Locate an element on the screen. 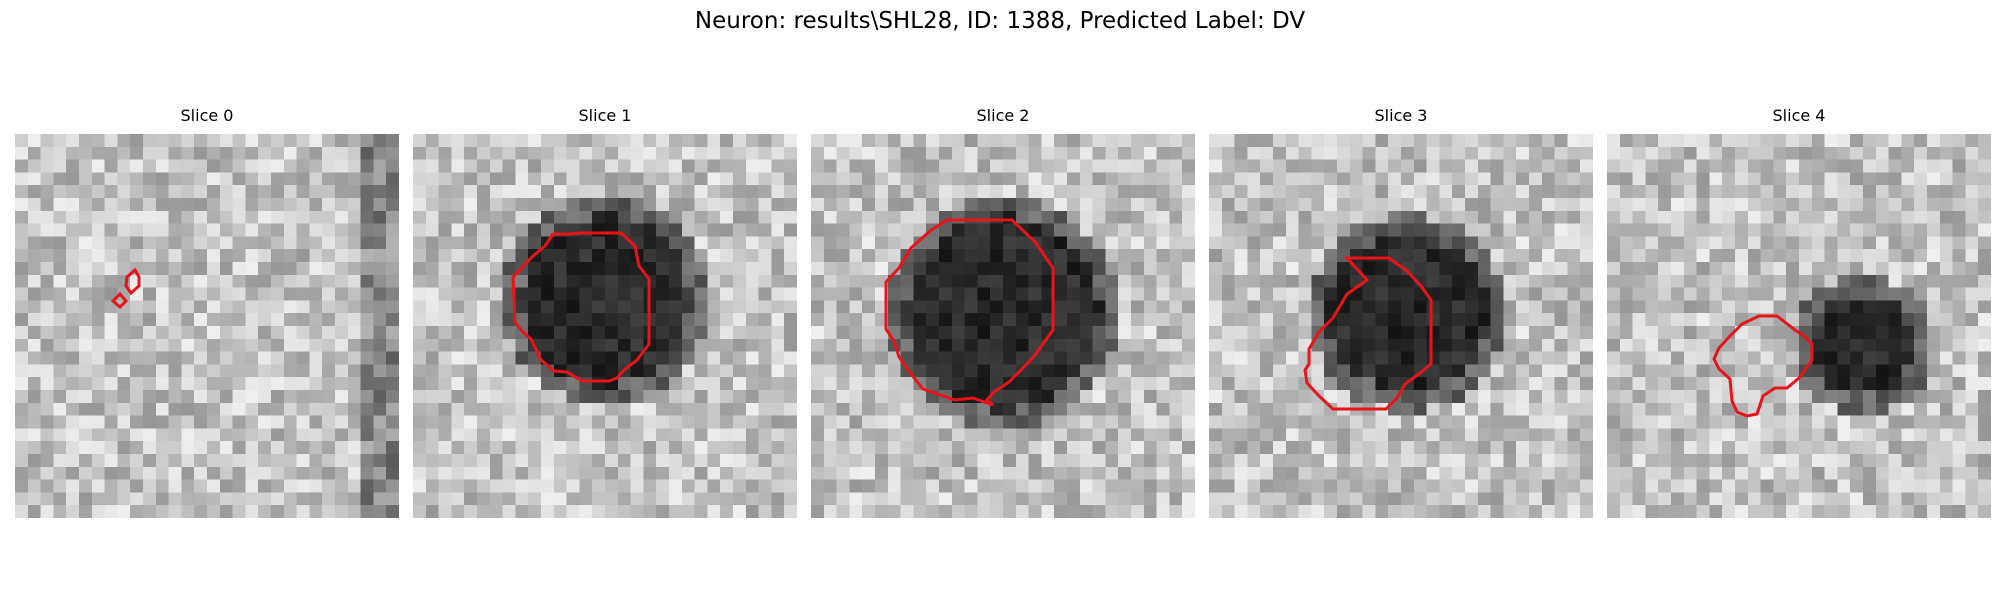 The width and height of the screenshot is (2000, 600). slice-title: Slice 2 is located at coordinates (1003, 115).